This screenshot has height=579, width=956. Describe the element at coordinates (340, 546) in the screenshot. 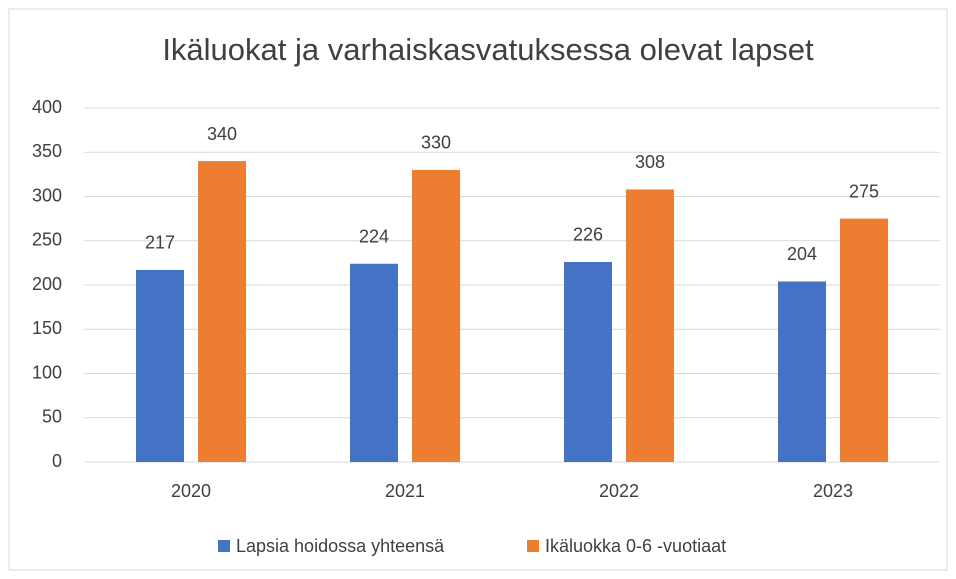

I see `legend-label: Lapsia hoidossa yhteensä` at that location.